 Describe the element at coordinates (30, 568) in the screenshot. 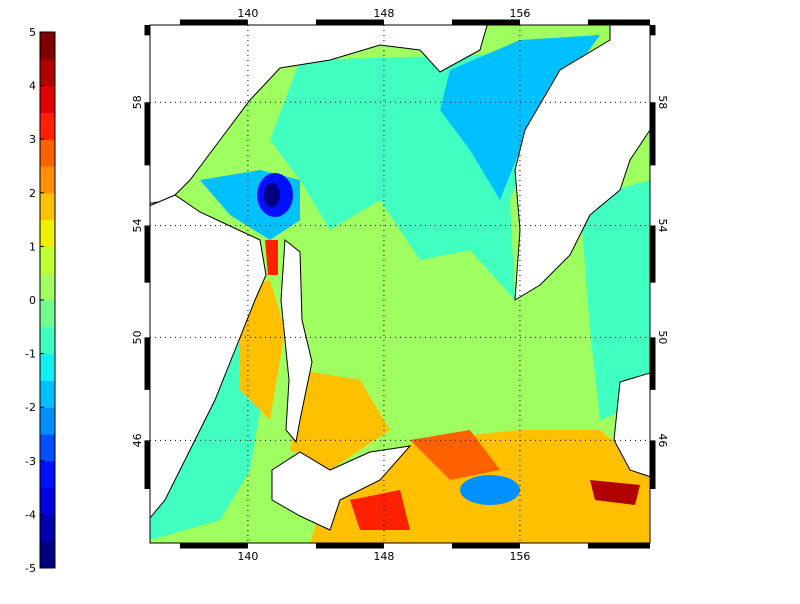

I see `colorbar-tick-label: -5` at that location.